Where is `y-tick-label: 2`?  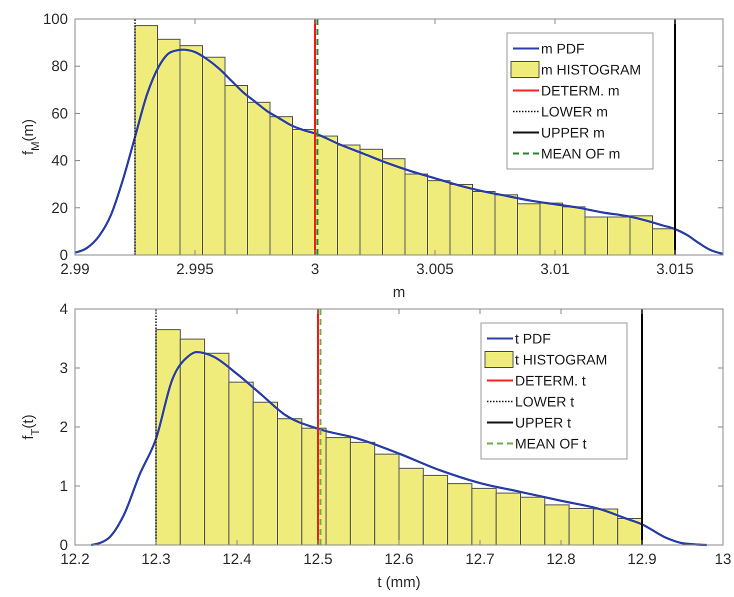 y-tick-label: 2 is located at coordinates (64, 427).